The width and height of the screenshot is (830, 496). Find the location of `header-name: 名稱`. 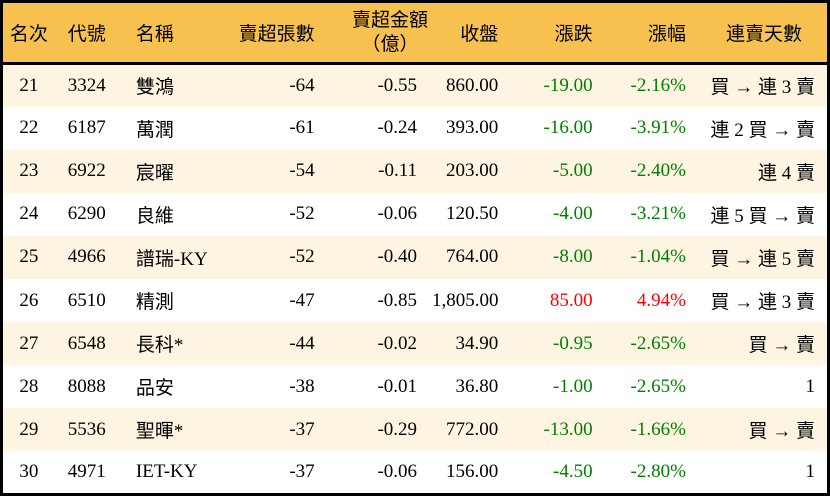

header-name: 名稱 is located at coordinates (178, 33).